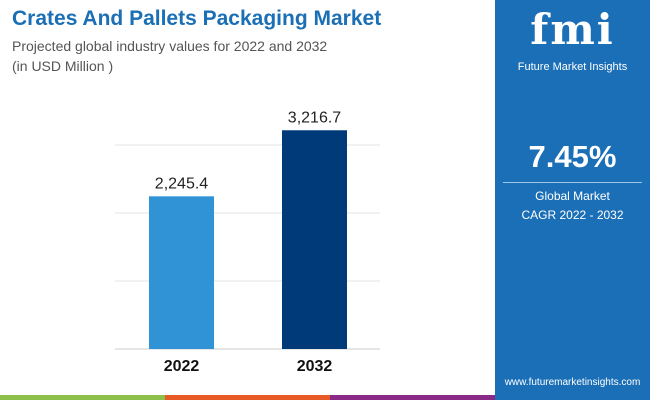 This screenshot has width=650, height=400. What do you see at coordinates (572, 30) in the screenshot?
I see `fmi-logo: fmi` at bounding box center [572, 30].